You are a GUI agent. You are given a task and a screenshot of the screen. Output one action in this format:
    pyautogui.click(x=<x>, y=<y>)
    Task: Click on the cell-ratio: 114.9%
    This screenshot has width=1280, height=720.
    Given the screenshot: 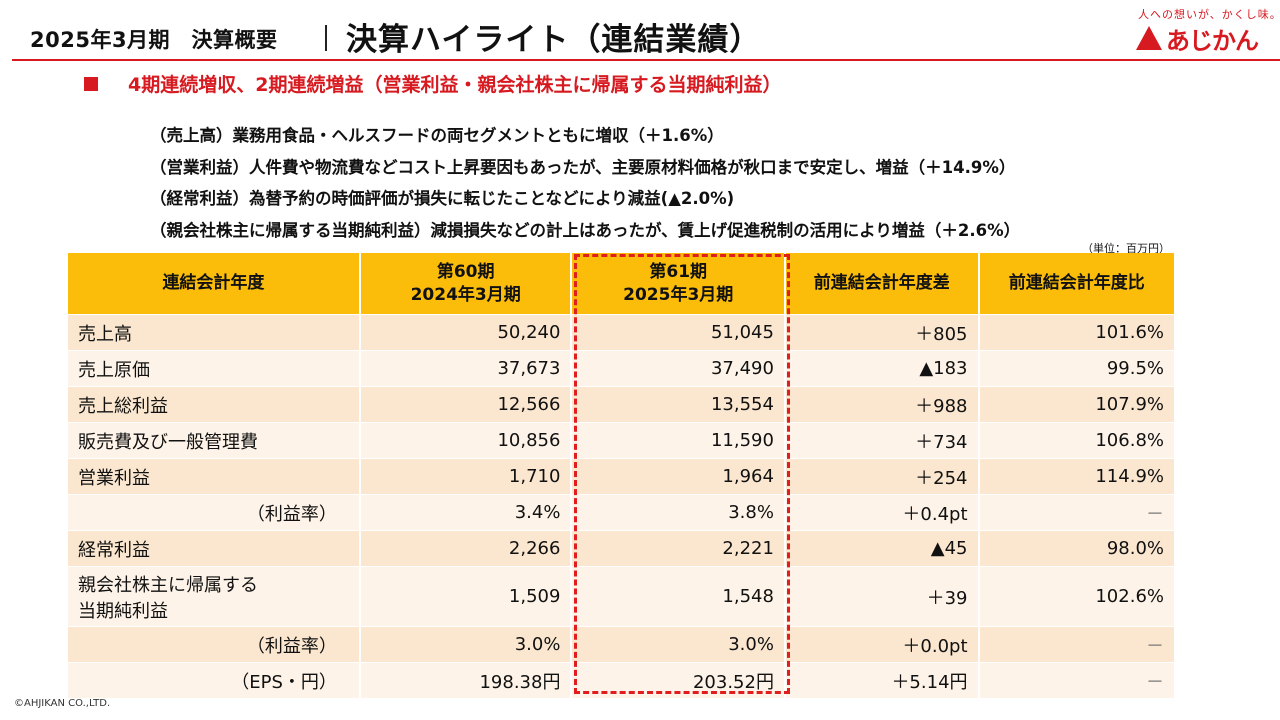 What is the action you would take?
    pyautogui.click(x=1076, y=476)
    